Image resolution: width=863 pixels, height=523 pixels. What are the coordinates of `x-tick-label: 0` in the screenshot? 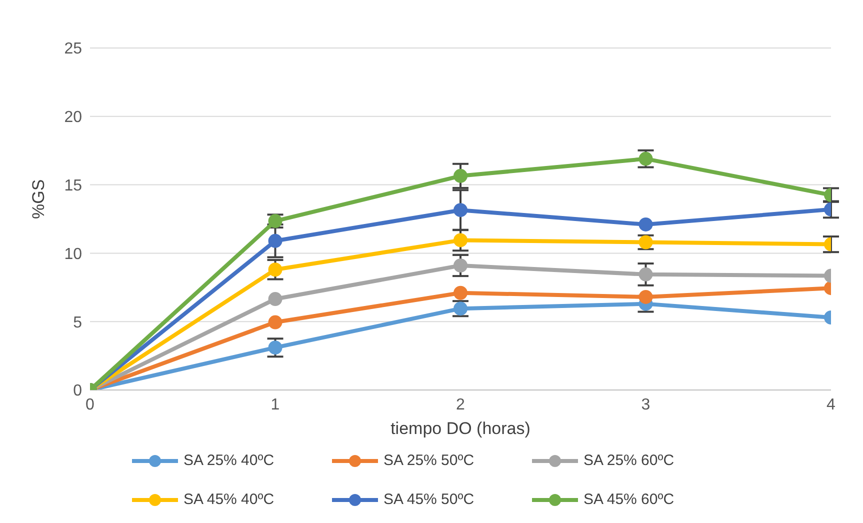 It's located at (90, 405).